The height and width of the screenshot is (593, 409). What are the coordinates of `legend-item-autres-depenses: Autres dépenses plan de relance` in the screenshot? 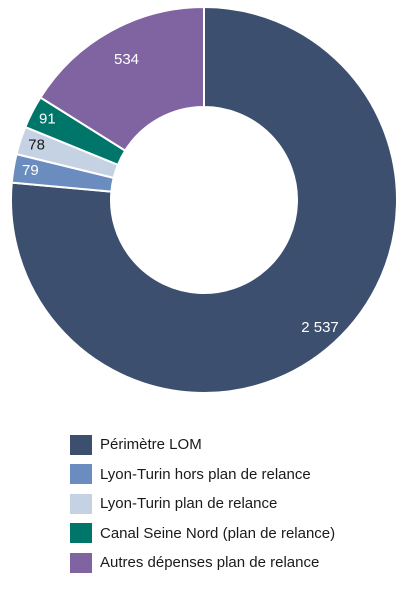 It's located at (202, 563).